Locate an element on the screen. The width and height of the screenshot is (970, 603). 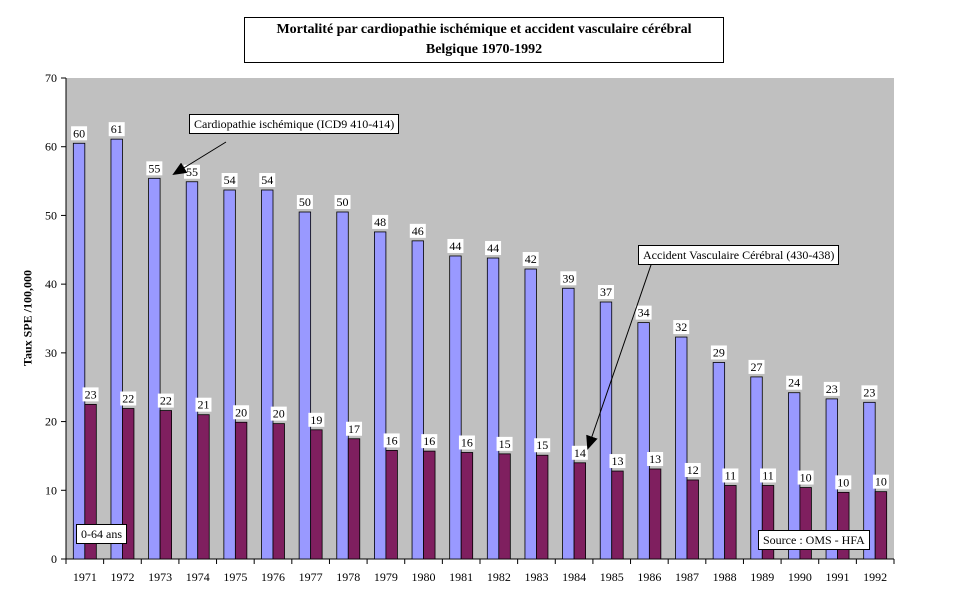
x-tick-label: 1990 is located at coordinates (800, 577).